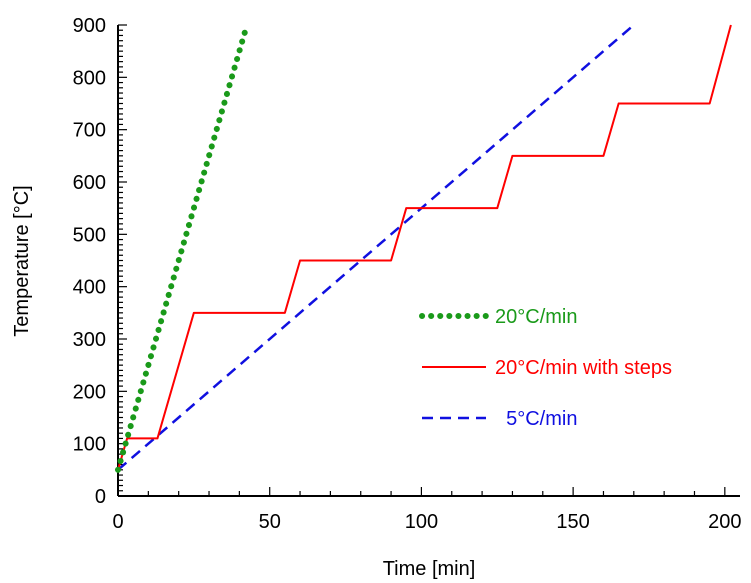 The height and width of the screenshot is (583, 751). I want to click on x-tick-label: 0, so click(117, 522).